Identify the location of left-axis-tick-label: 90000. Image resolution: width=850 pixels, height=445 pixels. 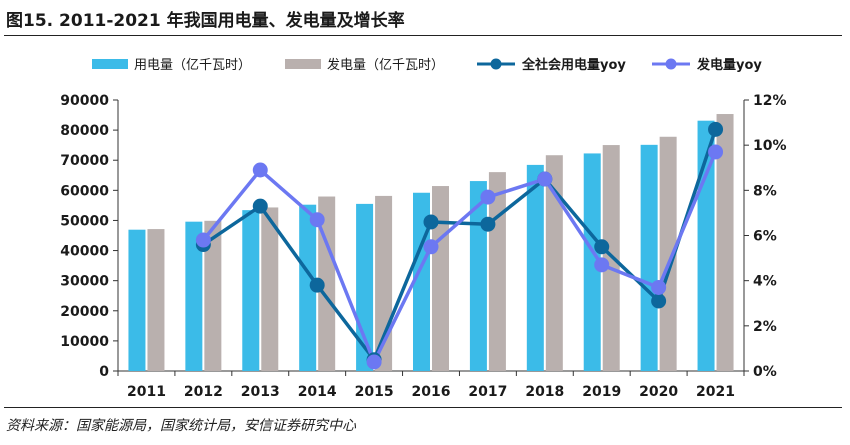
(84, 101).